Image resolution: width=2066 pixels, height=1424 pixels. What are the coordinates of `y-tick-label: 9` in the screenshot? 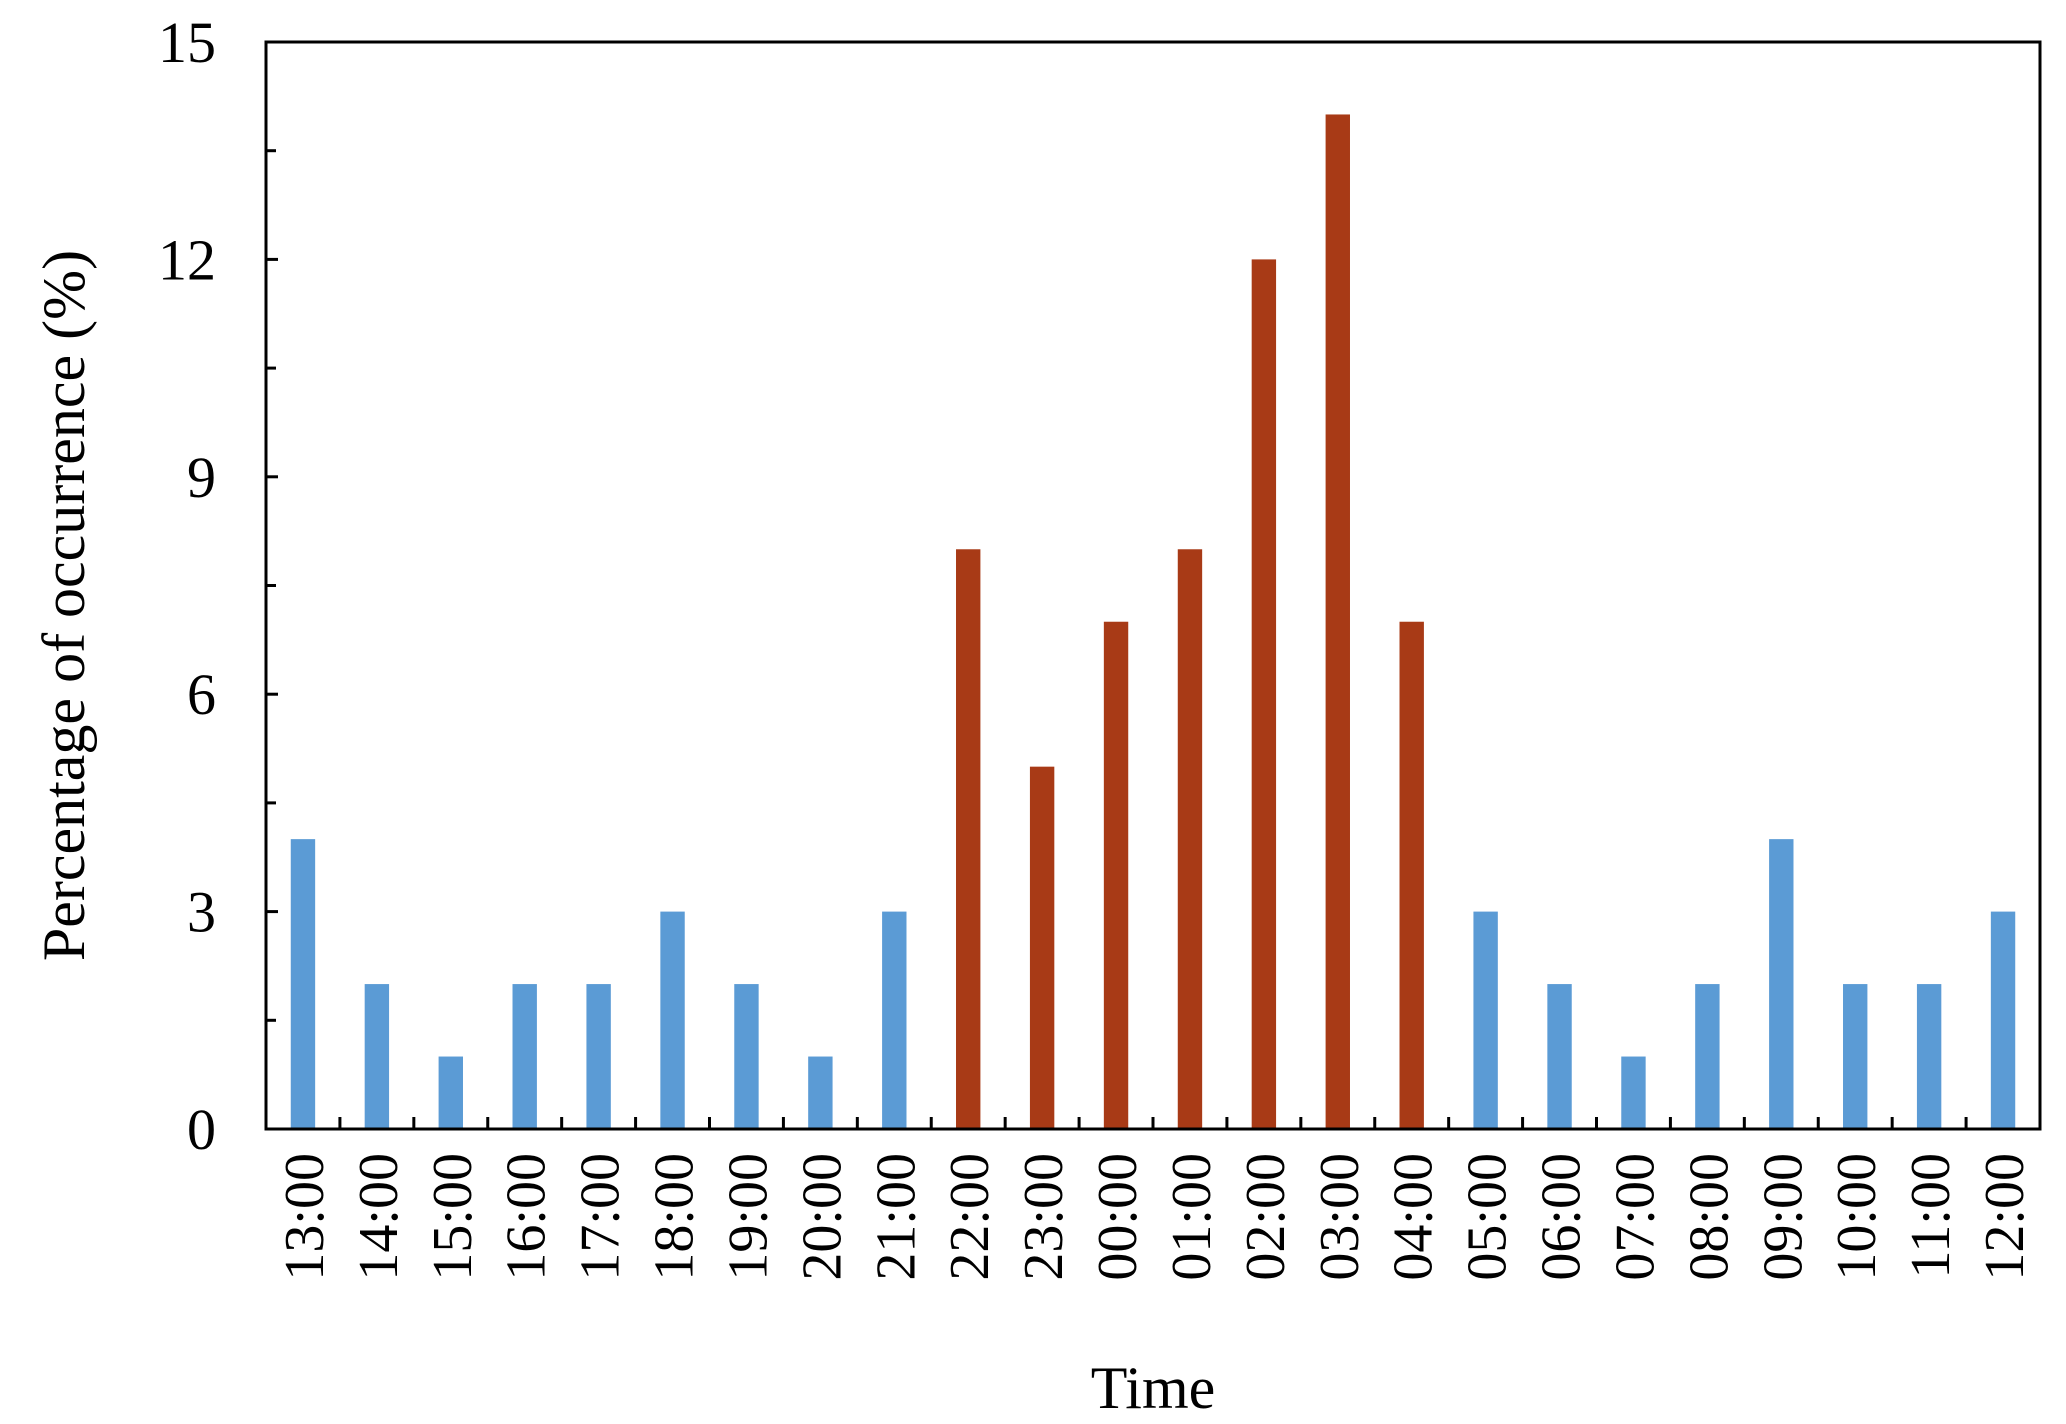 It's located at (201, 477).